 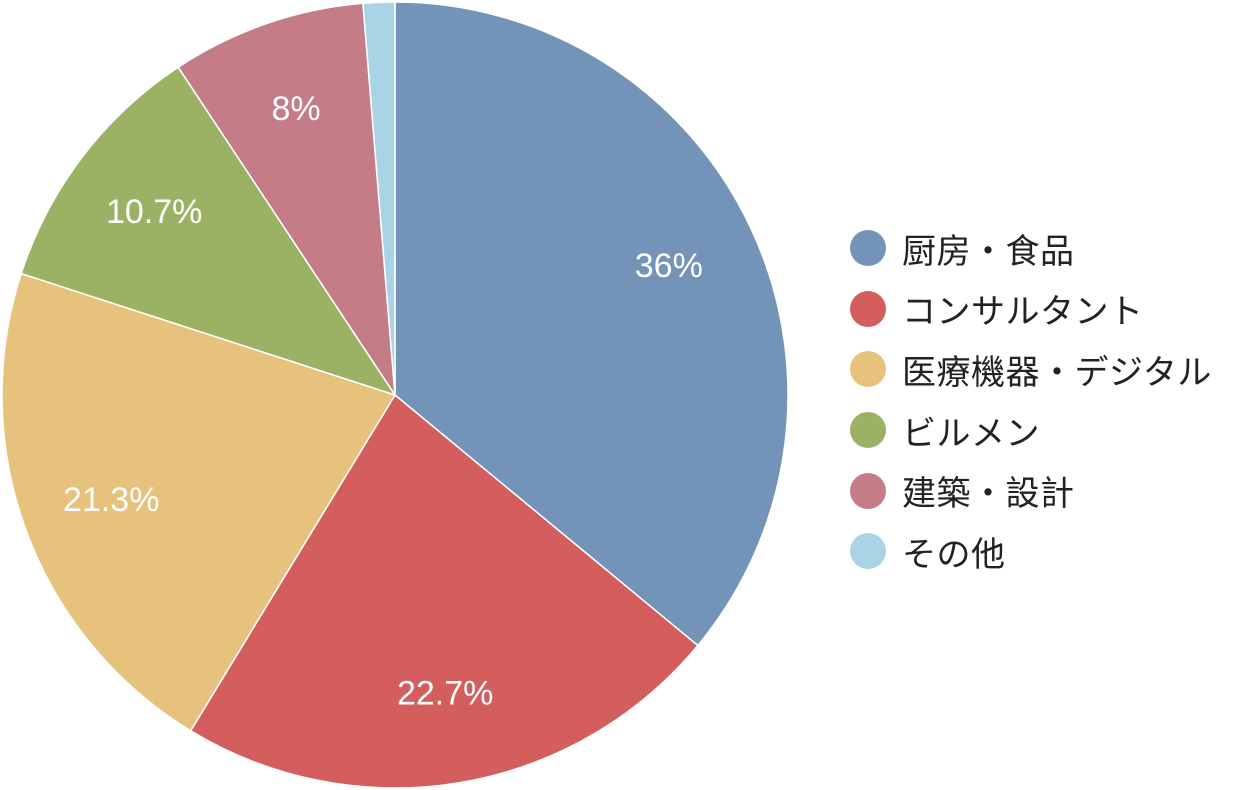 I want to click on slice-data-label: 36%, so click(x=669, y=266).